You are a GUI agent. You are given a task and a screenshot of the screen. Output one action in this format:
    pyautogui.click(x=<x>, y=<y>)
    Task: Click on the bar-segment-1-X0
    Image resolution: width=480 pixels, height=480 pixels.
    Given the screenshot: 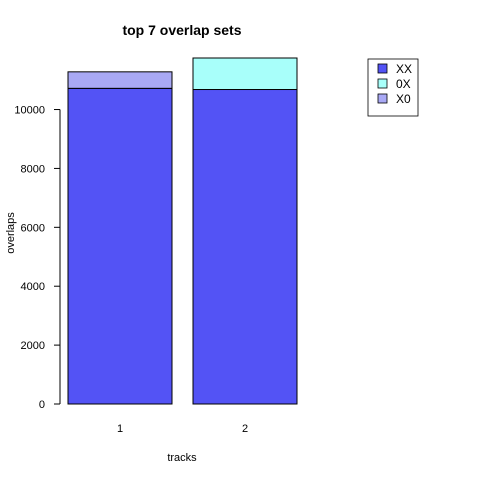 What is the action you would take?
    pyautogui.click(x=120, y=80)
    